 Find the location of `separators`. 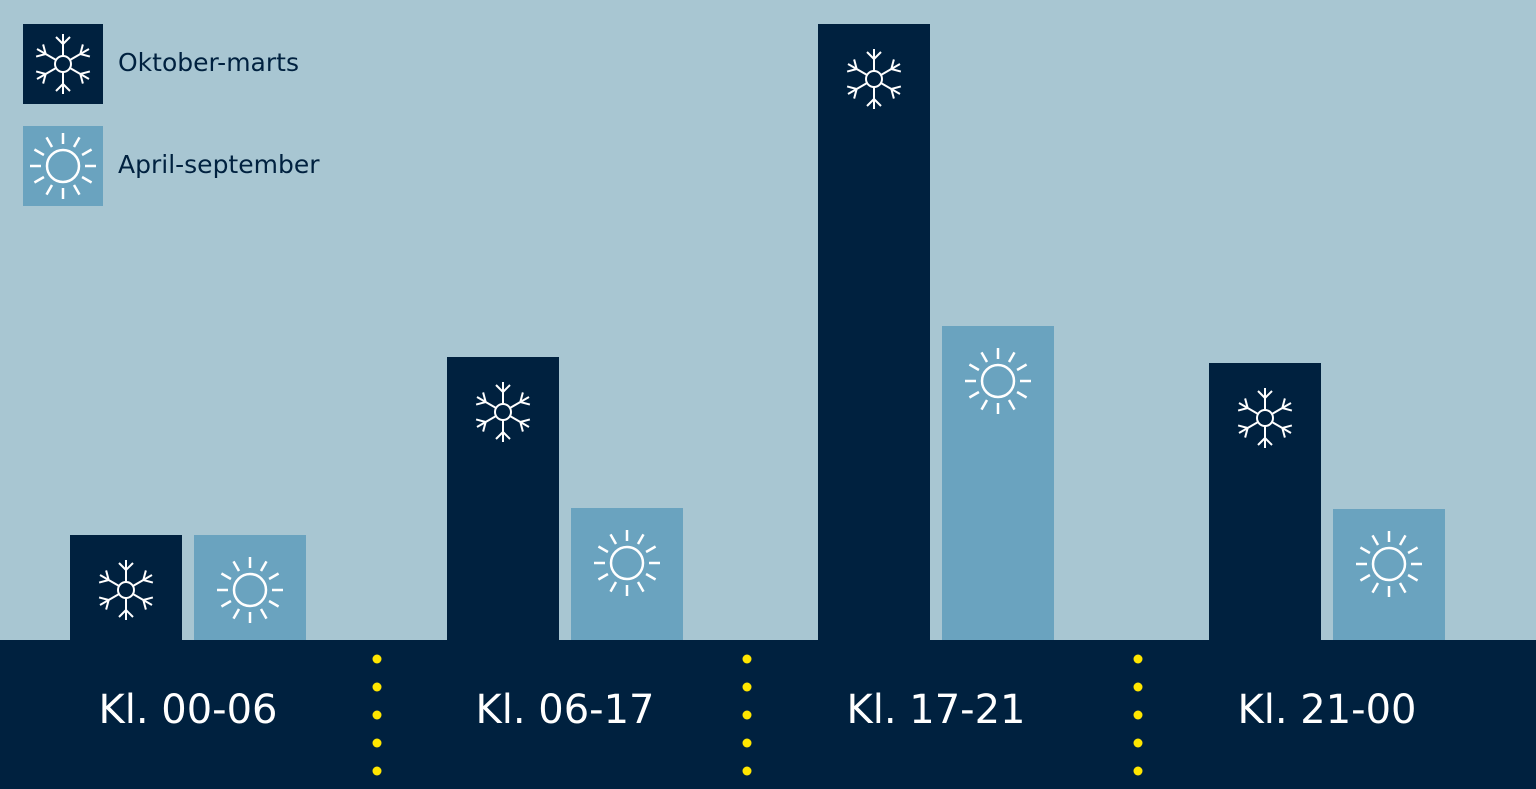

separators is located at coordinates (757, 715).